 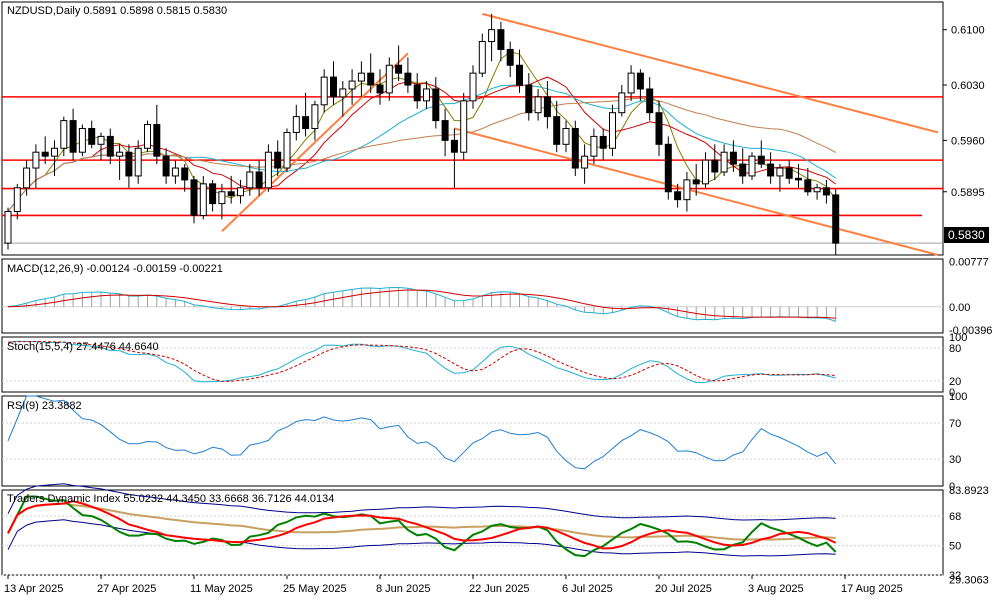 I want to click on stoch-main-line, so click(x=421, y=362).